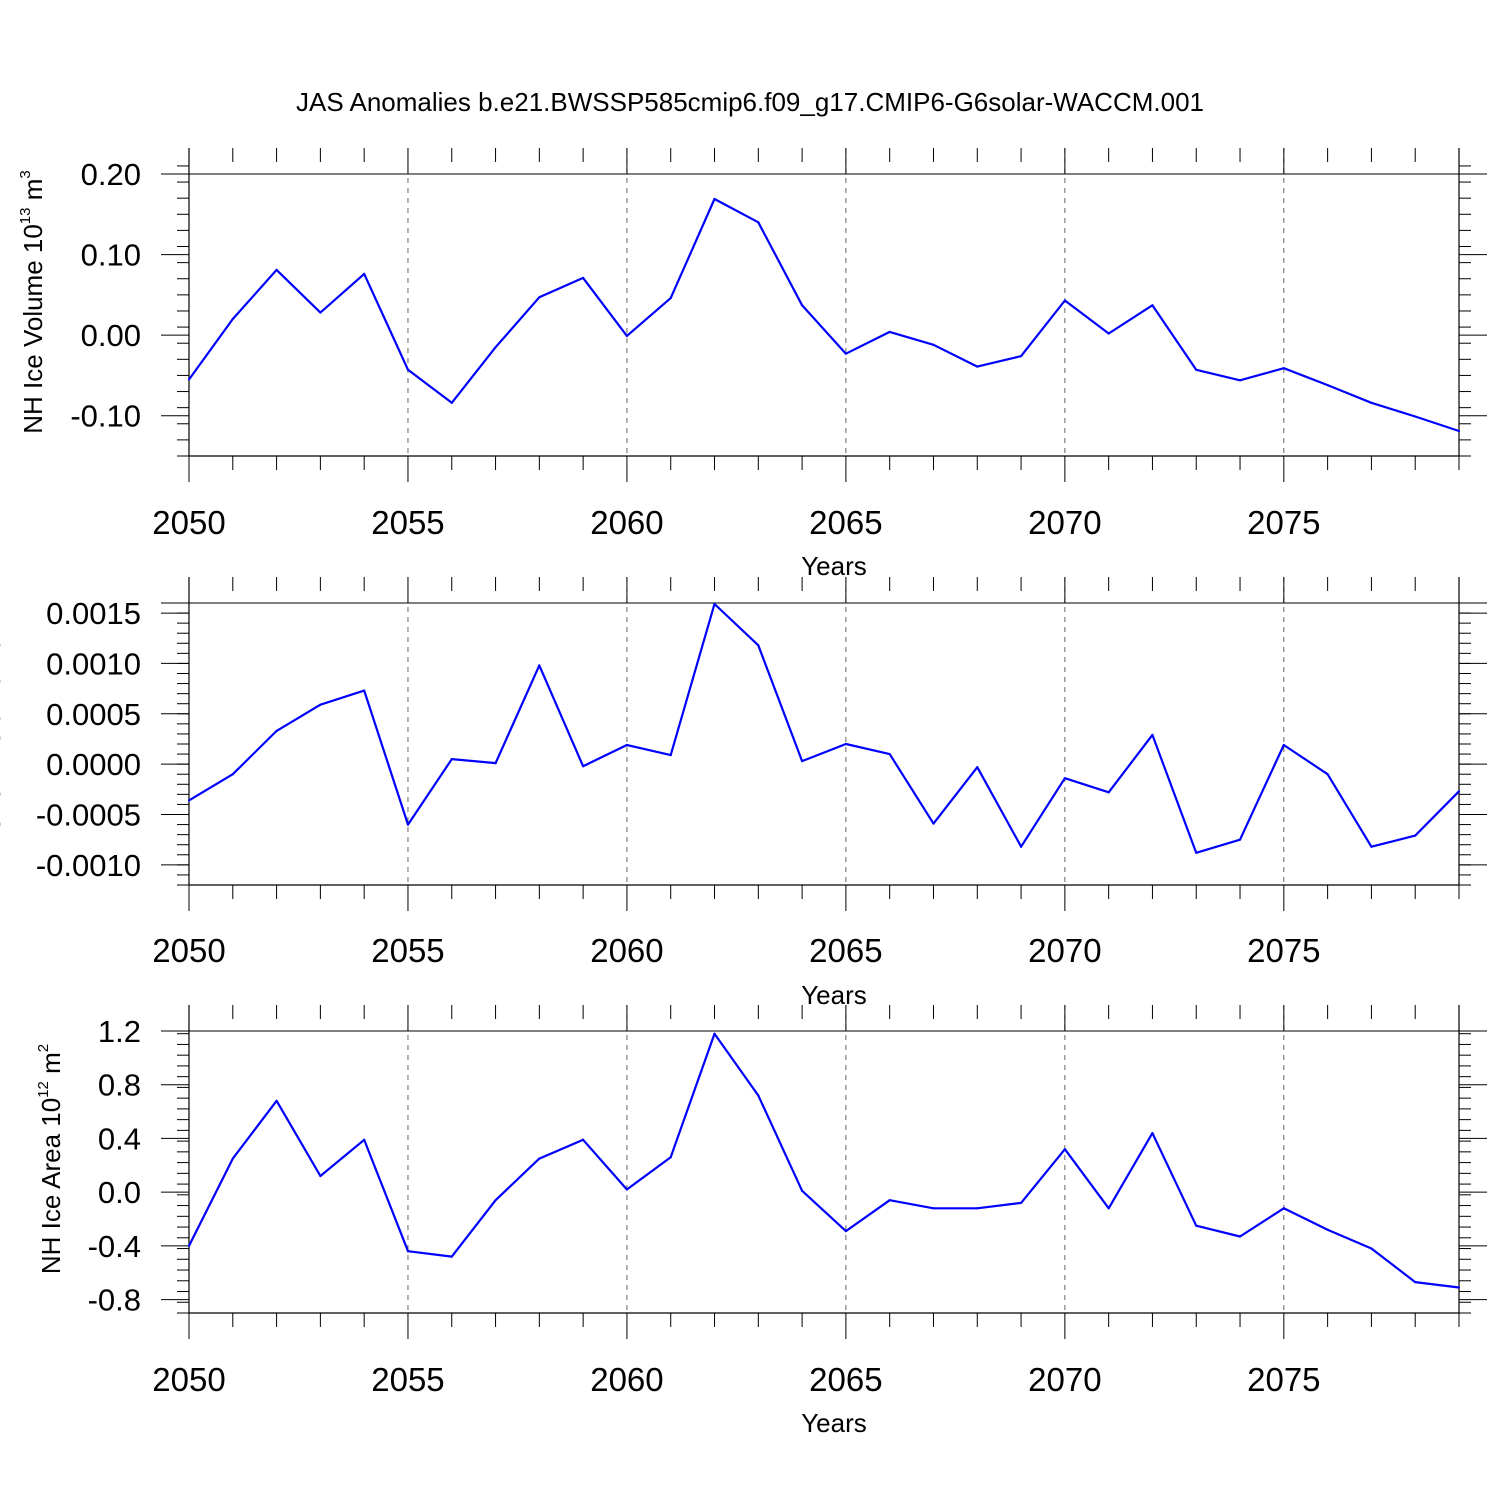 The width and height of the screenshot is (1500, 1500). Describe the element at coordinates (1283, 1379) in the screenshot. I see `x-tick-label: 2075` at that location.